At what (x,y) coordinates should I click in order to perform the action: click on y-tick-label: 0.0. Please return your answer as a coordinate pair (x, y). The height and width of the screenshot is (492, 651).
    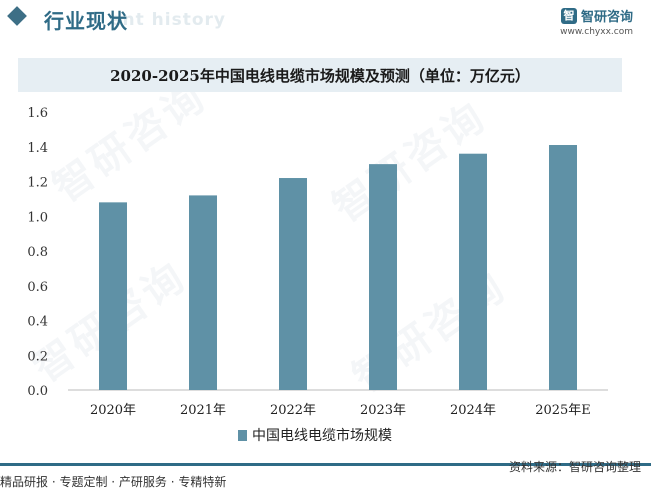
    Looking at the image, I should click on (37, 391).